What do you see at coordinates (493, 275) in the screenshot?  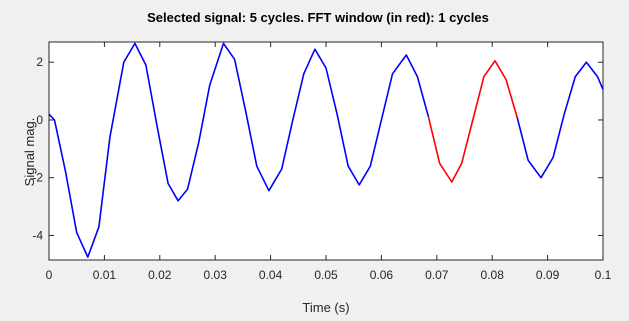 I see `x-tick-label: 0.08` at bounding box center [493, 275].